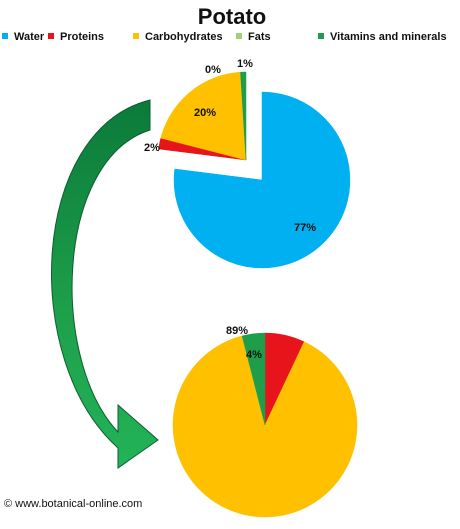 Image resolution: width=460 pixels, height=529 pixels. What do you see at coordinates (259, 37) in the screenshot?
I see `legend-label: Fats` at bounding box center [259, 37].